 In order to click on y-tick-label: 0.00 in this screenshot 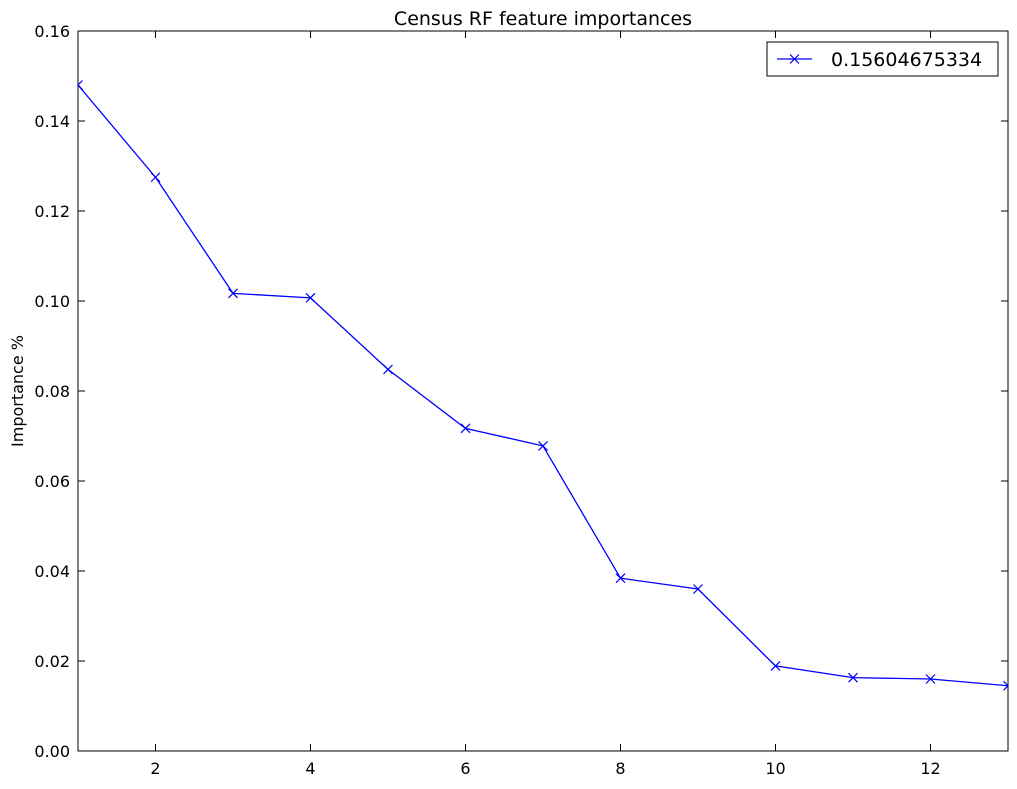, I will do `click(52, 751)`.